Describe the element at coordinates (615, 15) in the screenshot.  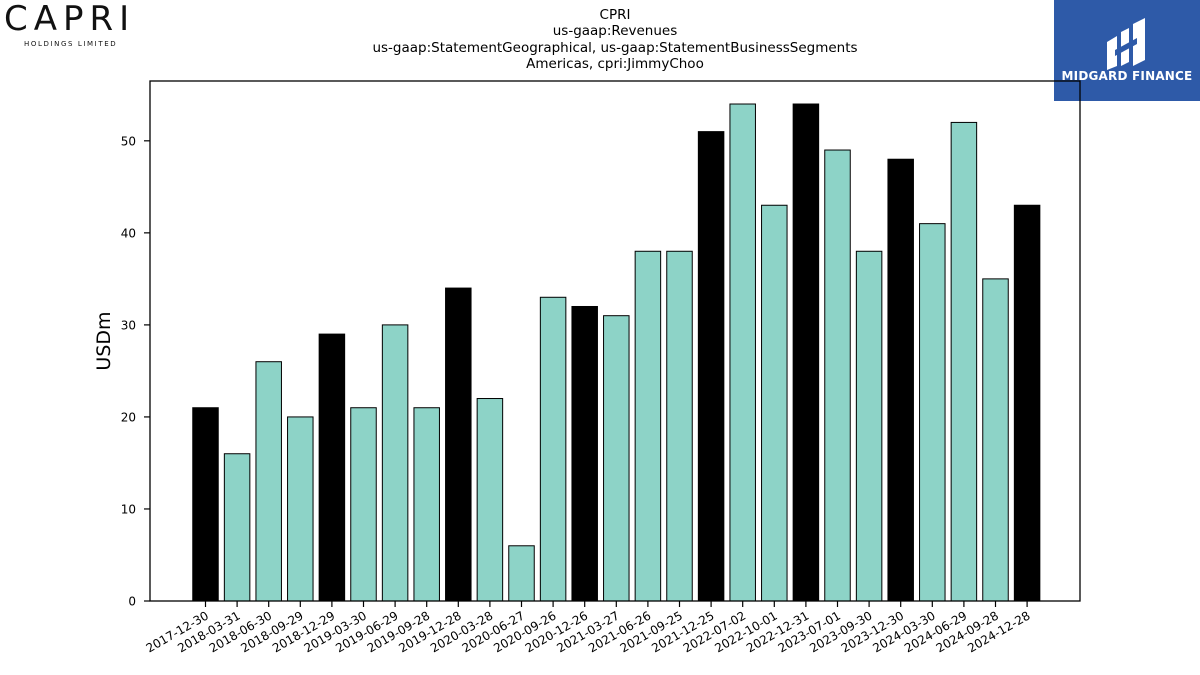
I see `chart-title-line-1: CPRI` at that location.